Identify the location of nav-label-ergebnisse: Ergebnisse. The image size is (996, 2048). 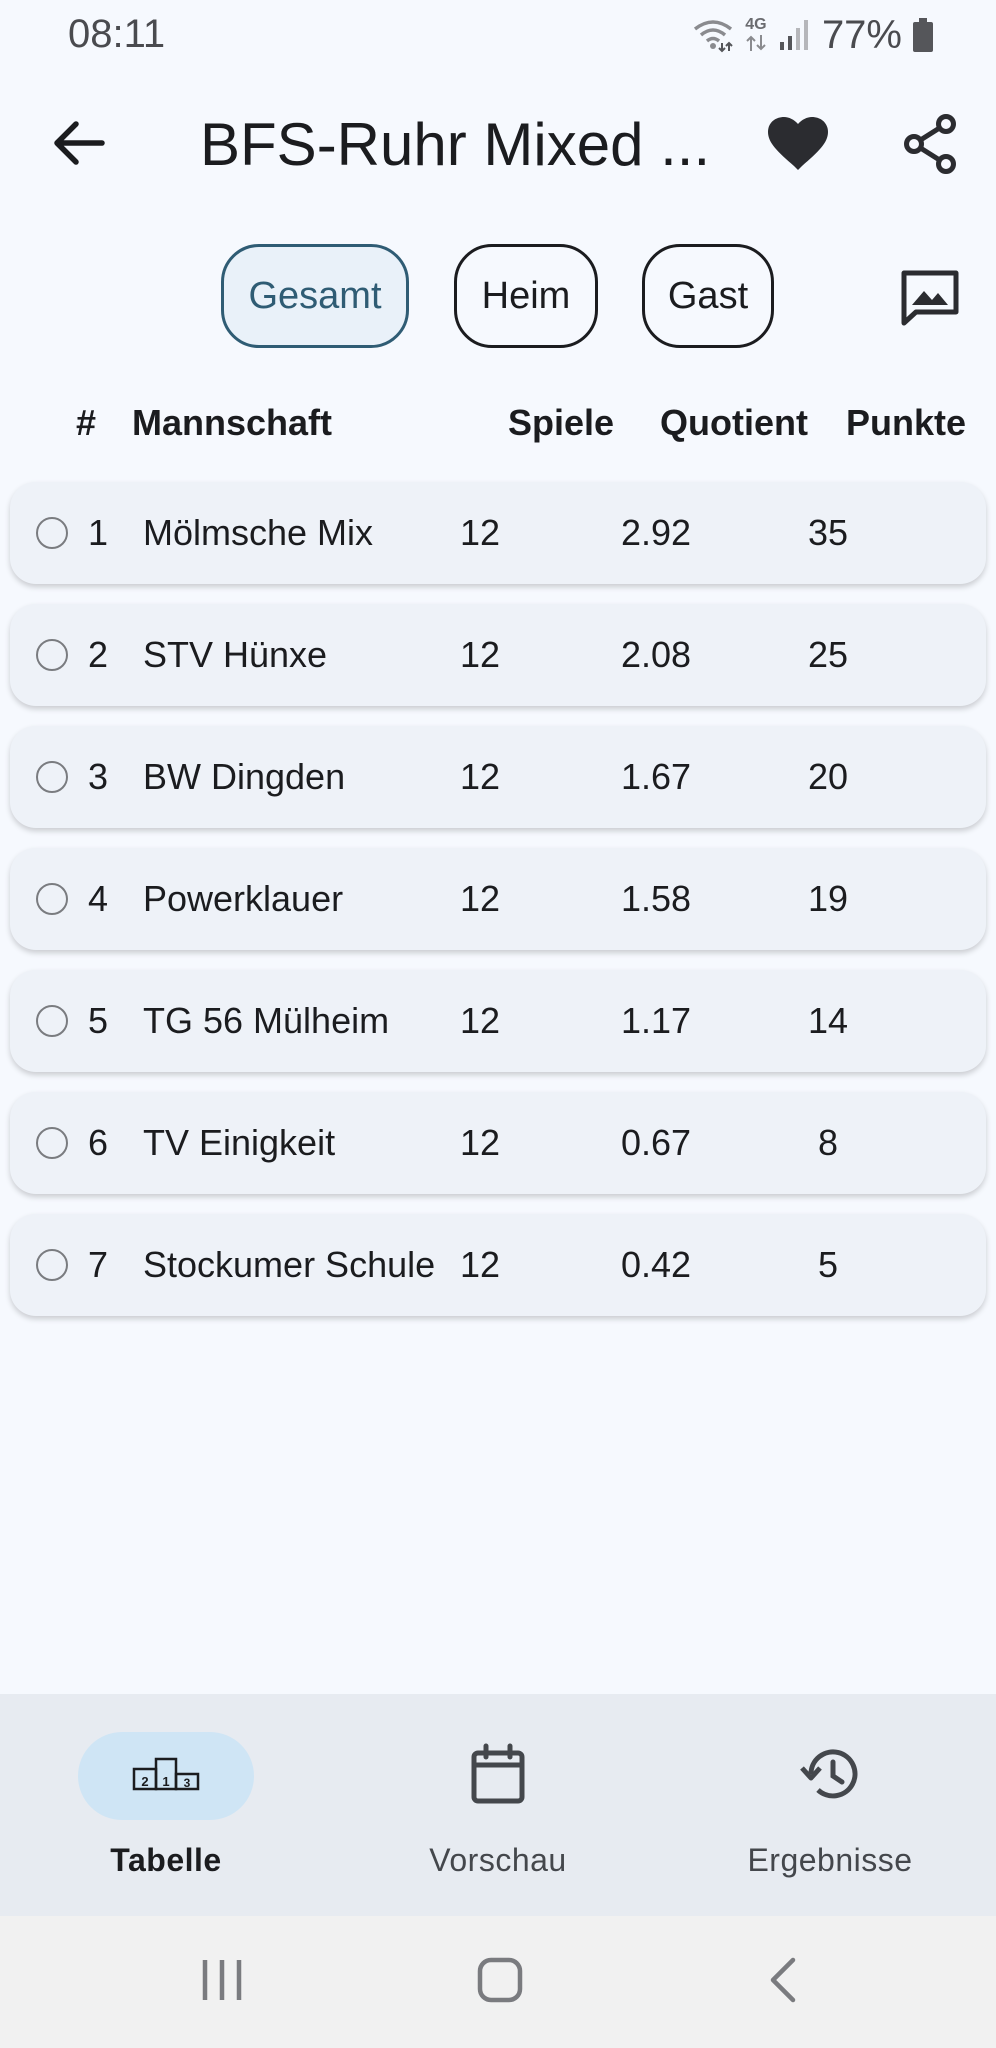
(830, 1860).